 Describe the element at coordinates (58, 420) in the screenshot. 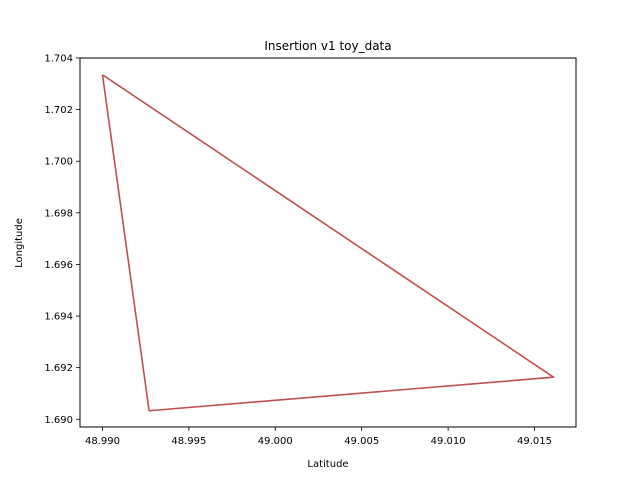

I see `y-tick-label: 1.690` at that location.